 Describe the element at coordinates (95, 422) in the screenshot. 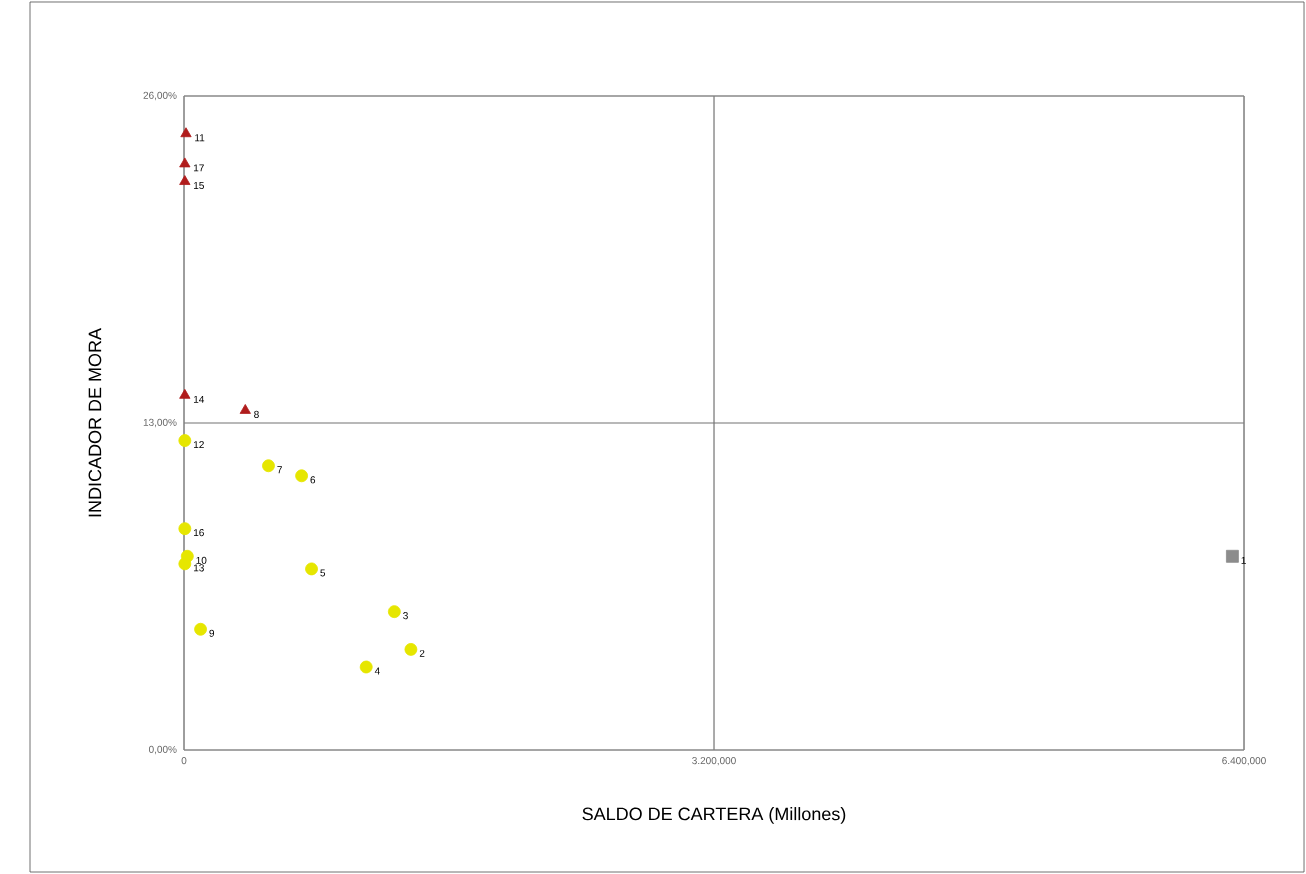

I see `y-axis-title: INDICADOR DE MORA` at that location.